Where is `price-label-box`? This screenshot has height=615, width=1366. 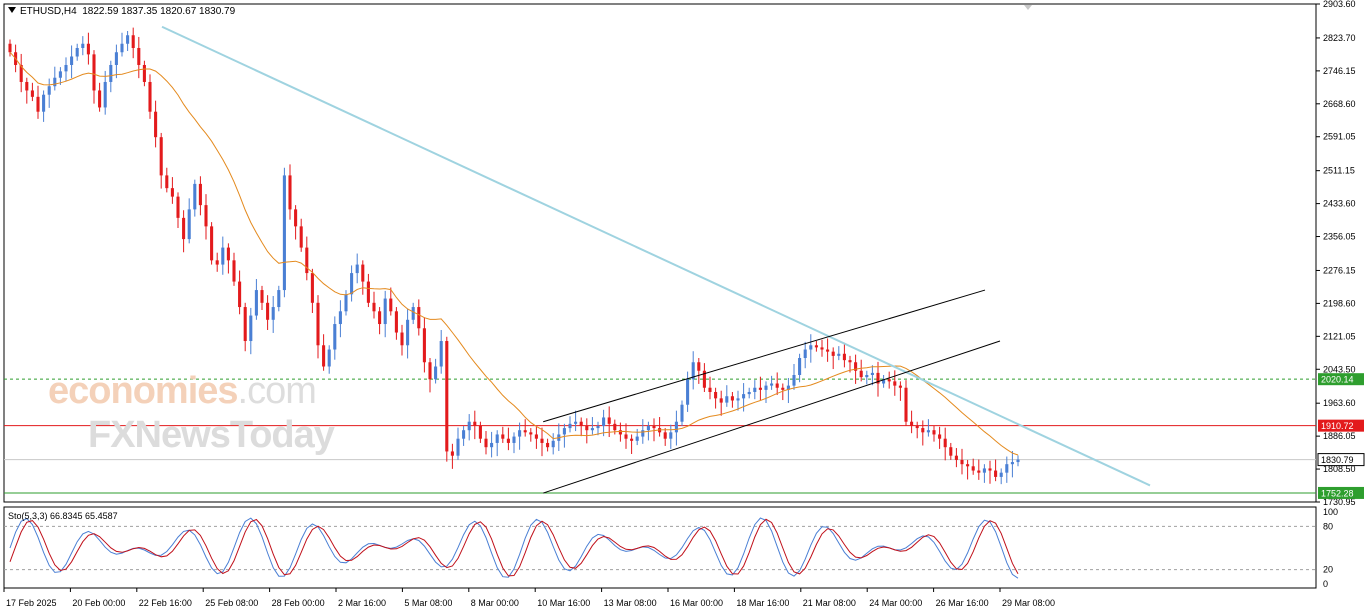 price-label-box is located at coordinates (1341, 379).